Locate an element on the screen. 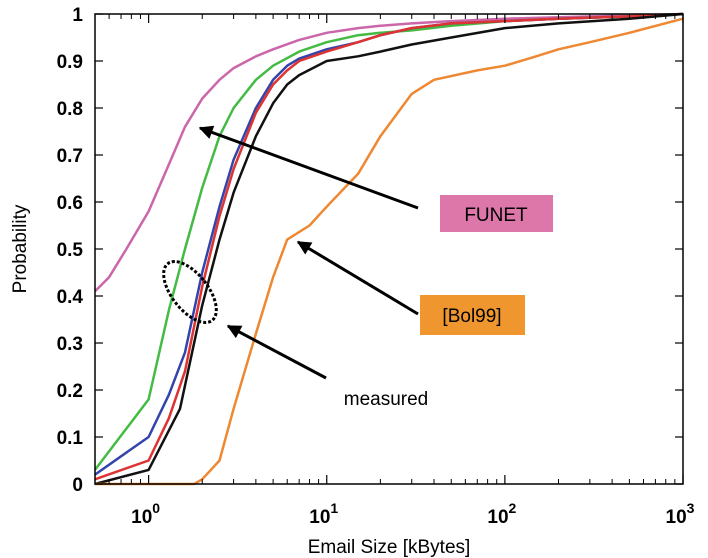 The height and width of the screenshot is (558, 708). y-tick-label: 0.4 is located at coordinates (70, 297).